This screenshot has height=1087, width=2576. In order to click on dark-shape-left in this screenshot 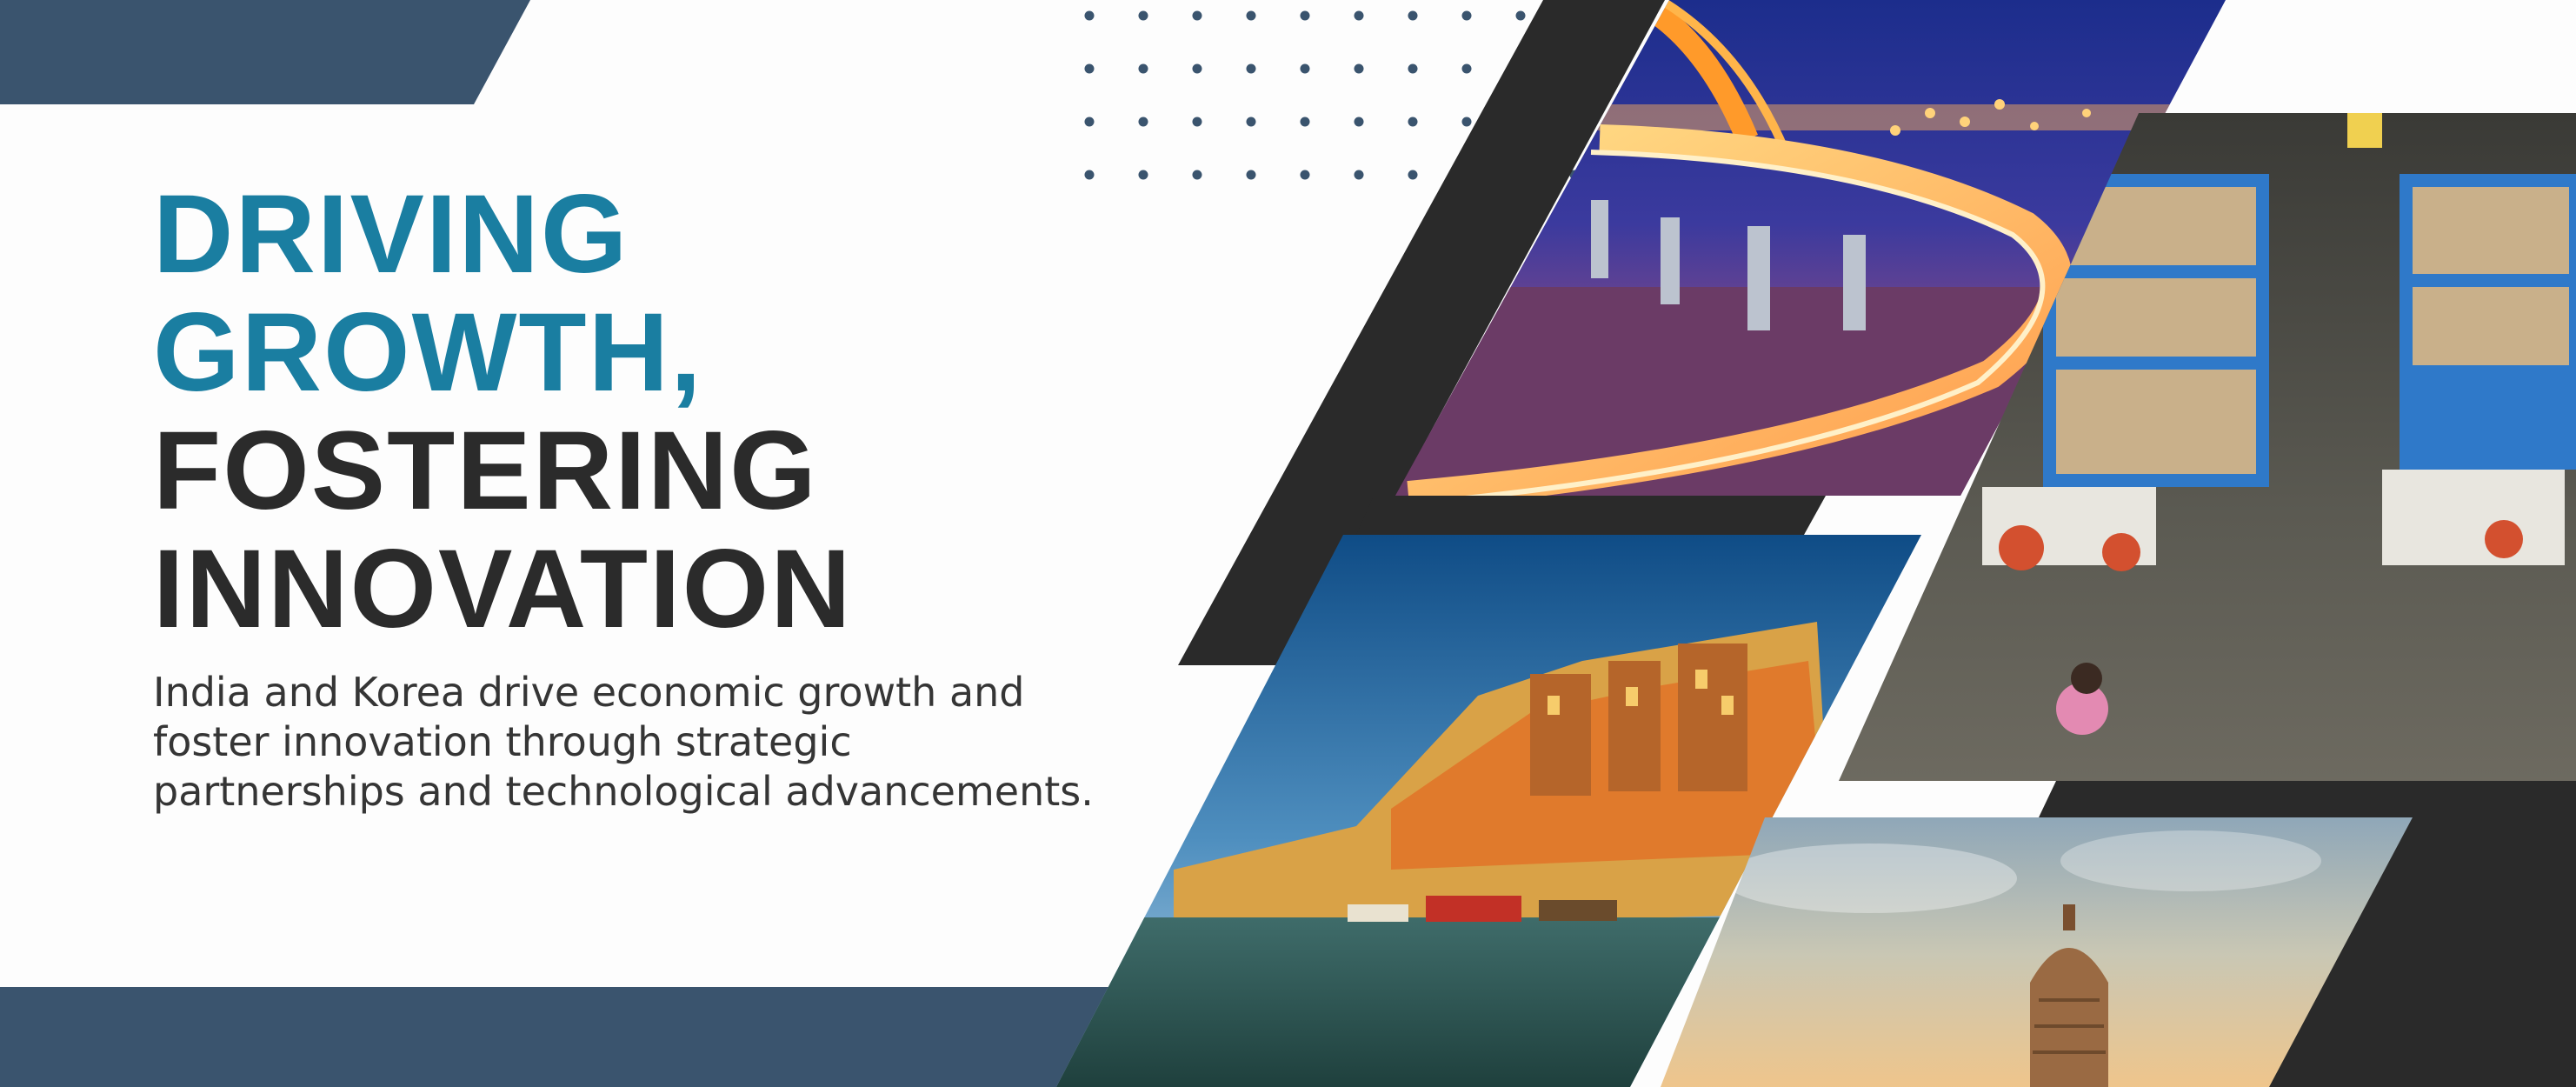, I will do `click(1421, 332)`.